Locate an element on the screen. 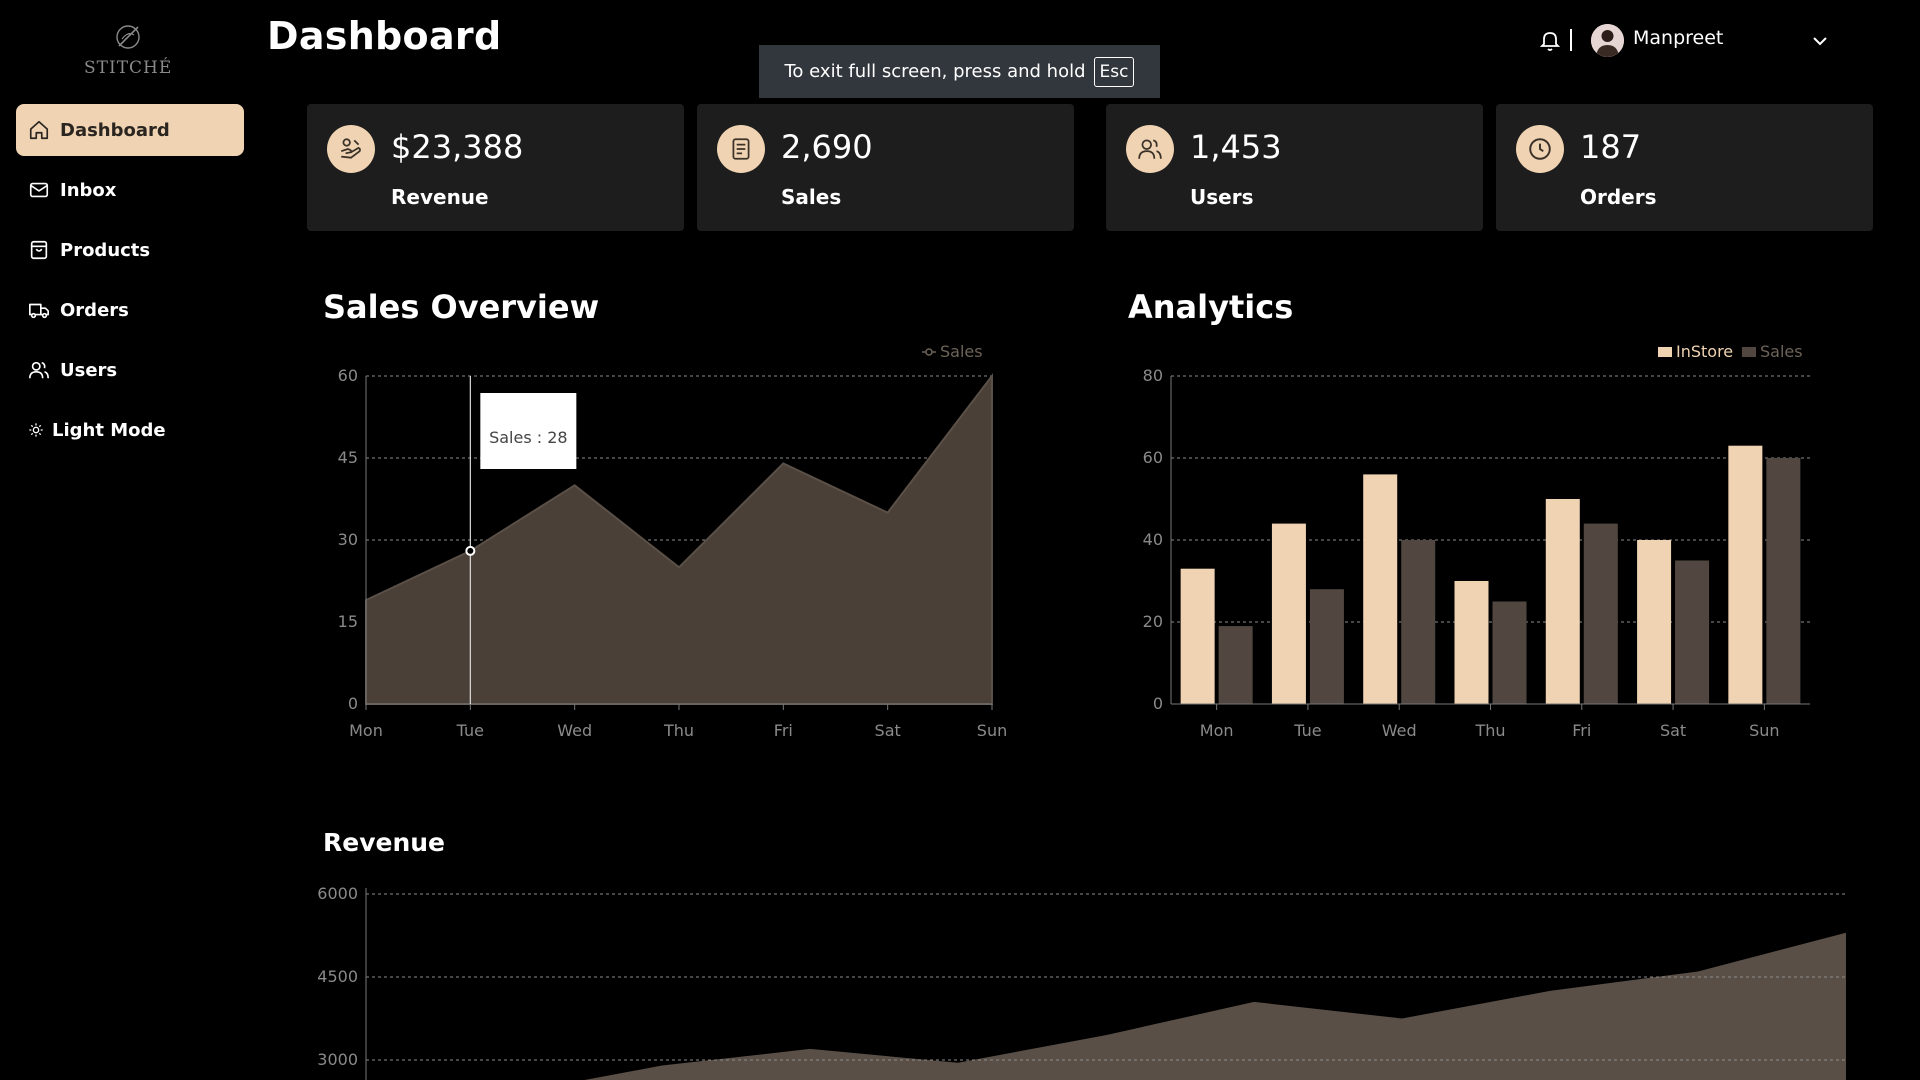 This screenshot has height=1080, width=1920. revenue-area is located at coordinates (1215, 1006).